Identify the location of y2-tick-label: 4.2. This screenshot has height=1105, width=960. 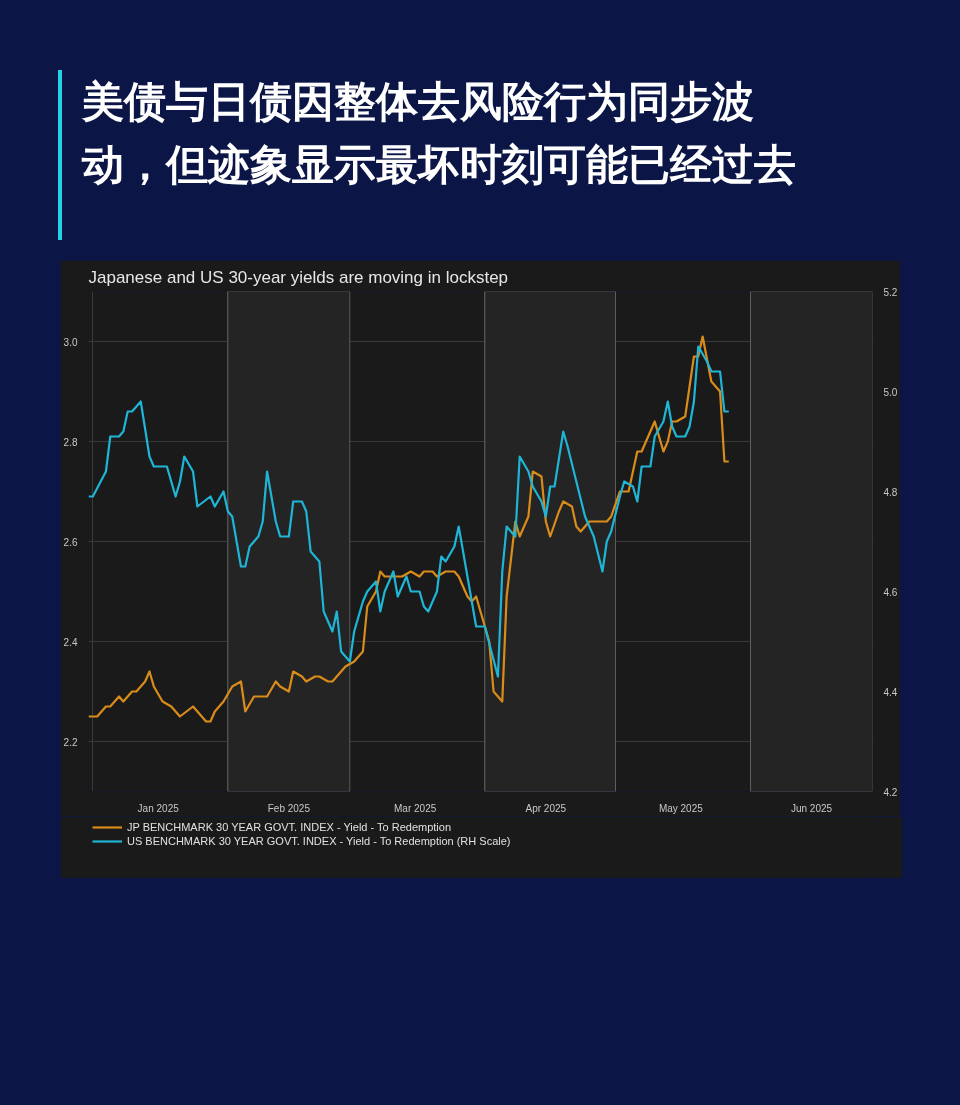
(890, 792).